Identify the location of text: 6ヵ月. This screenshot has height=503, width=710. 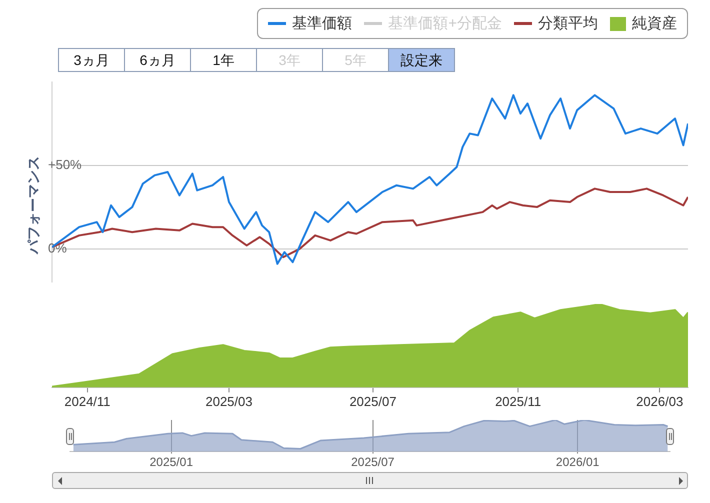
(157, 60).